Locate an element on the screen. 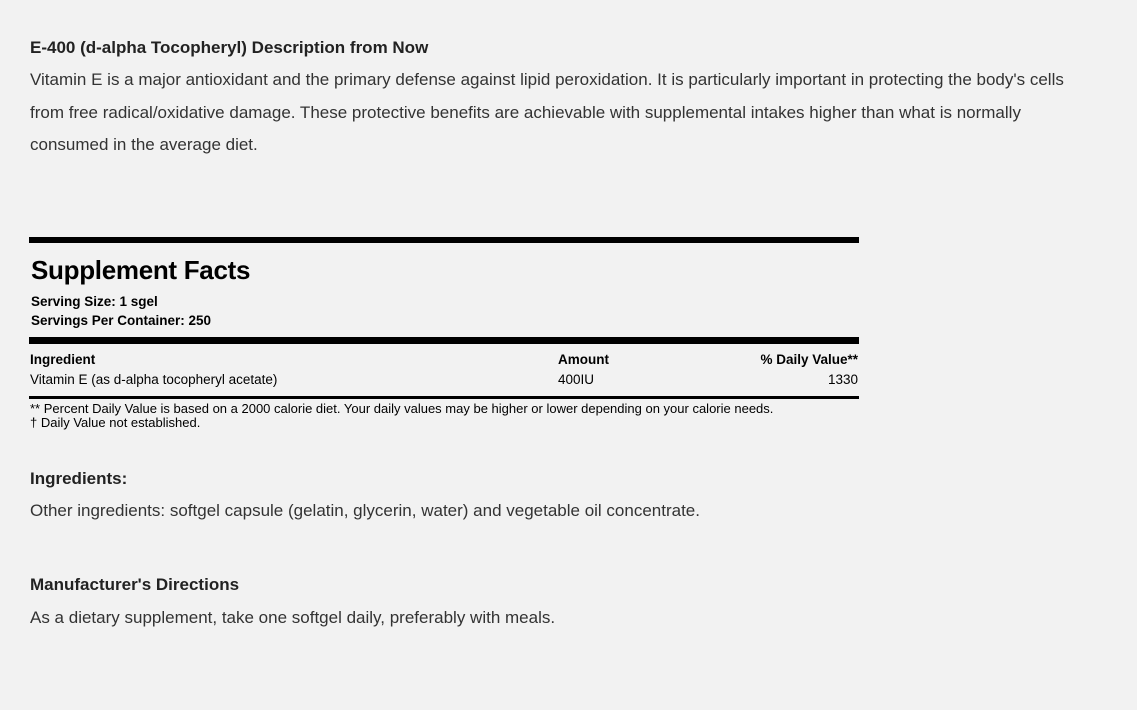 Image resolution: width=1137 pixels, height=710 pixels. ingredient-daily-value: 1330 is located at coordinates (842, 379).